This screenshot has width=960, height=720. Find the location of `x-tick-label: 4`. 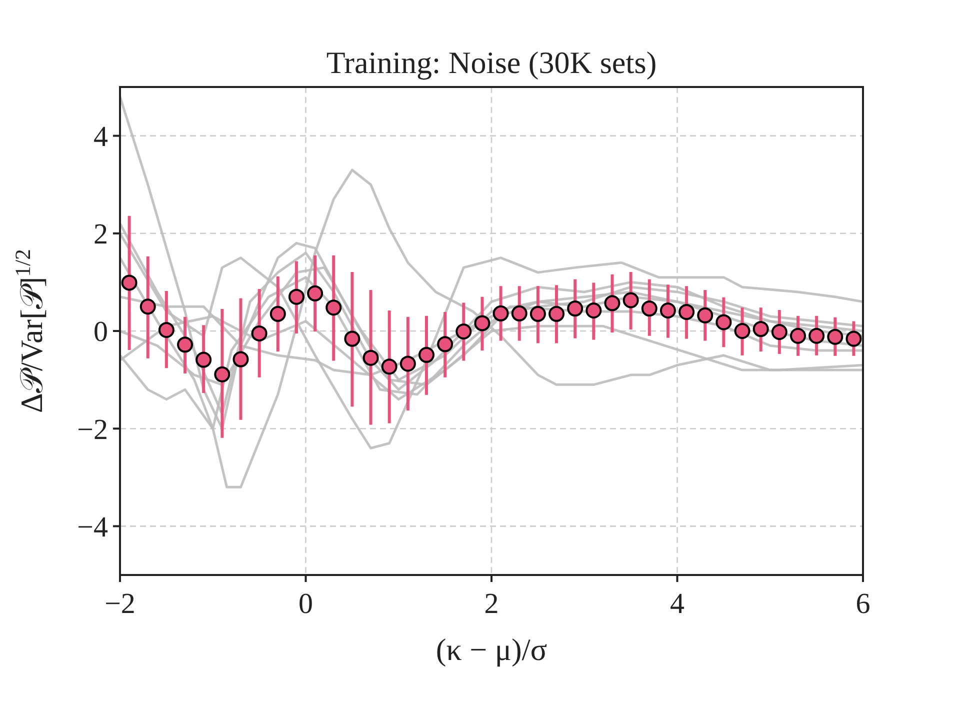

x-tick-label: 4 is located at coordinates (677, 604).